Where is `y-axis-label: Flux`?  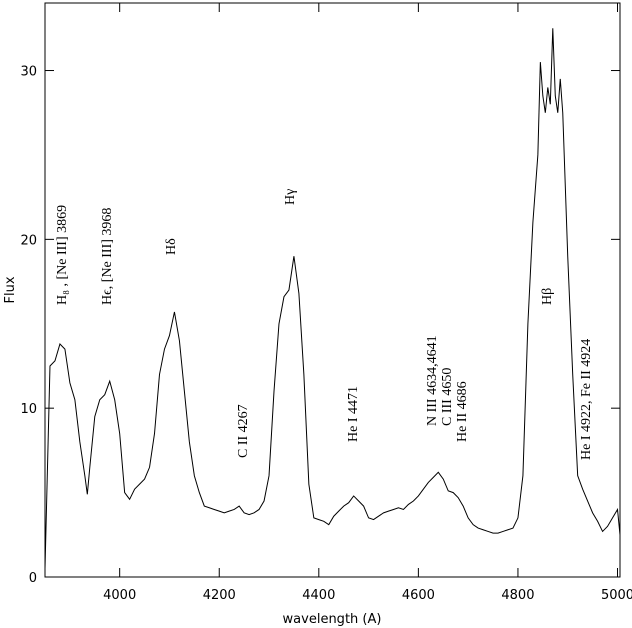 y-axis-label: Flux is located at coordinates (10, 289).